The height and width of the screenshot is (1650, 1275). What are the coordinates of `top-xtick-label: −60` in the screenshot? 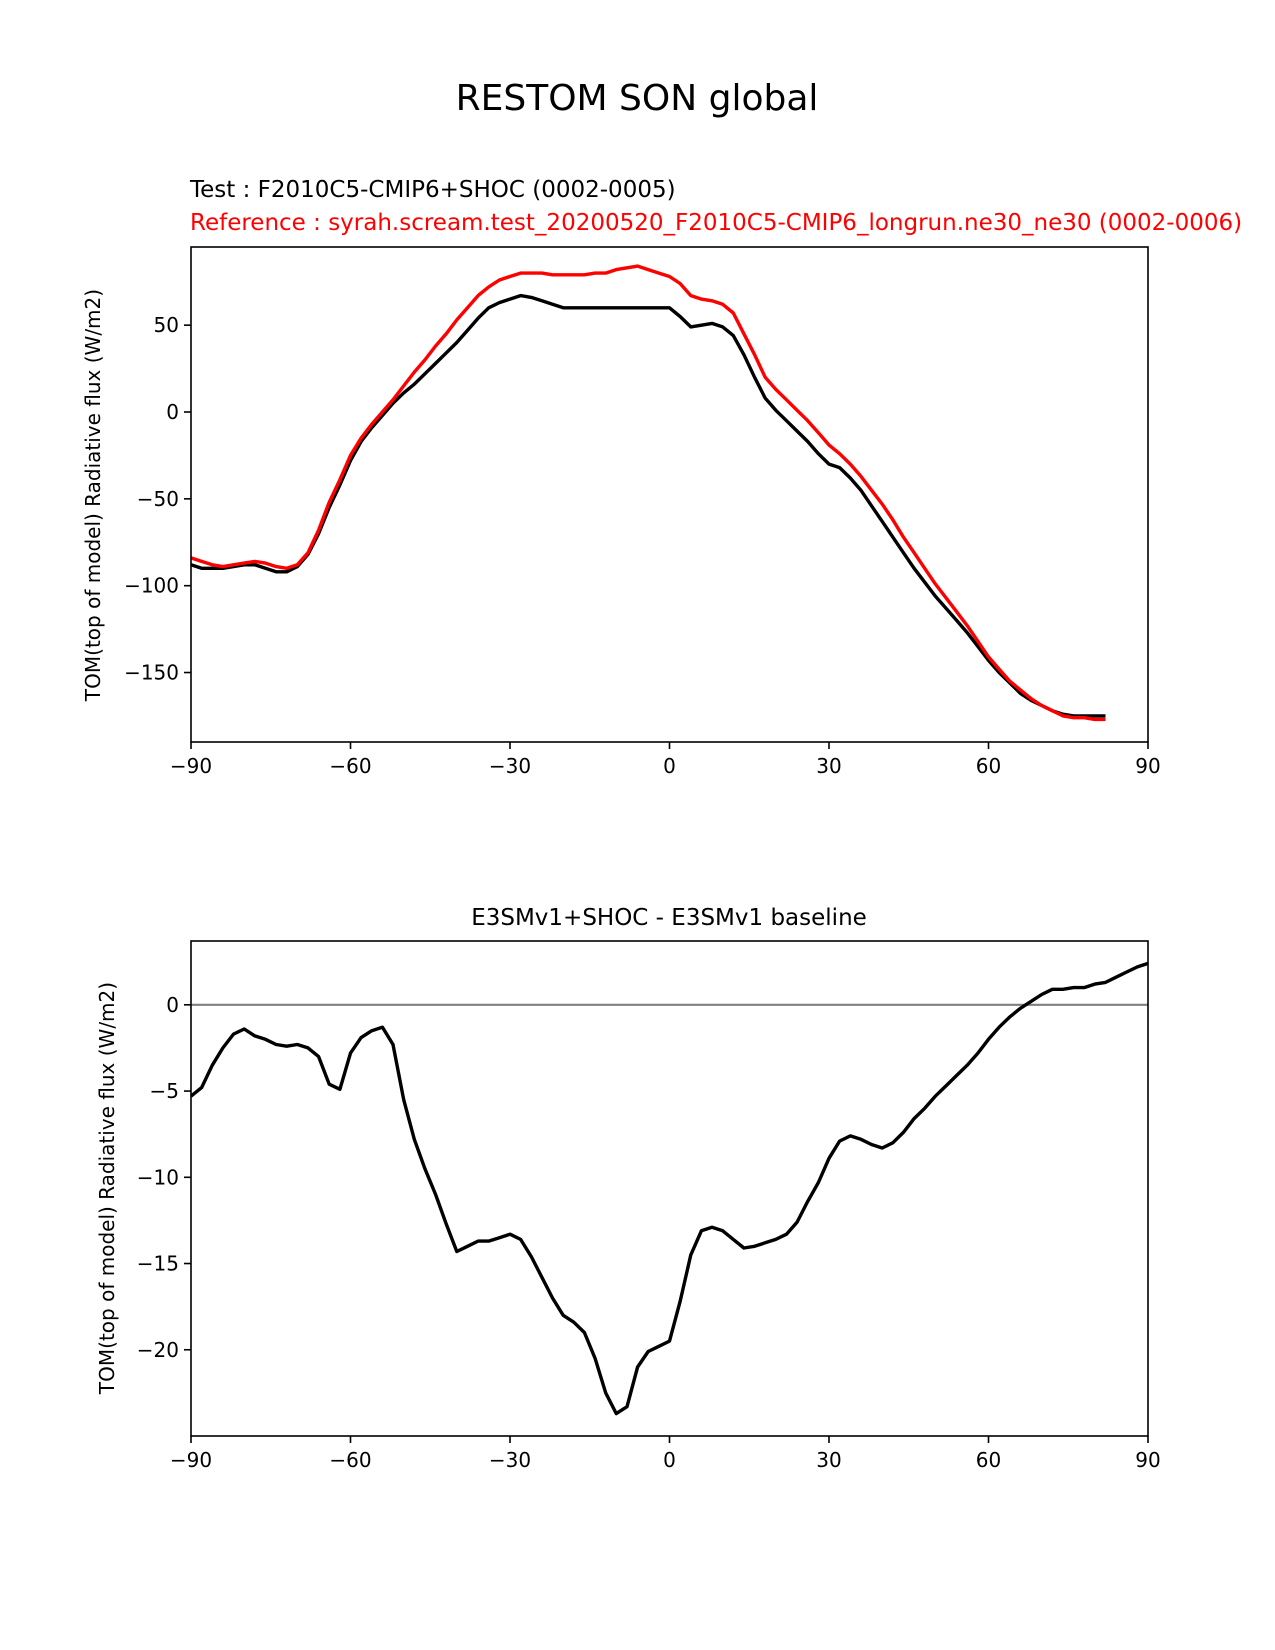 It's located at (350, 766).